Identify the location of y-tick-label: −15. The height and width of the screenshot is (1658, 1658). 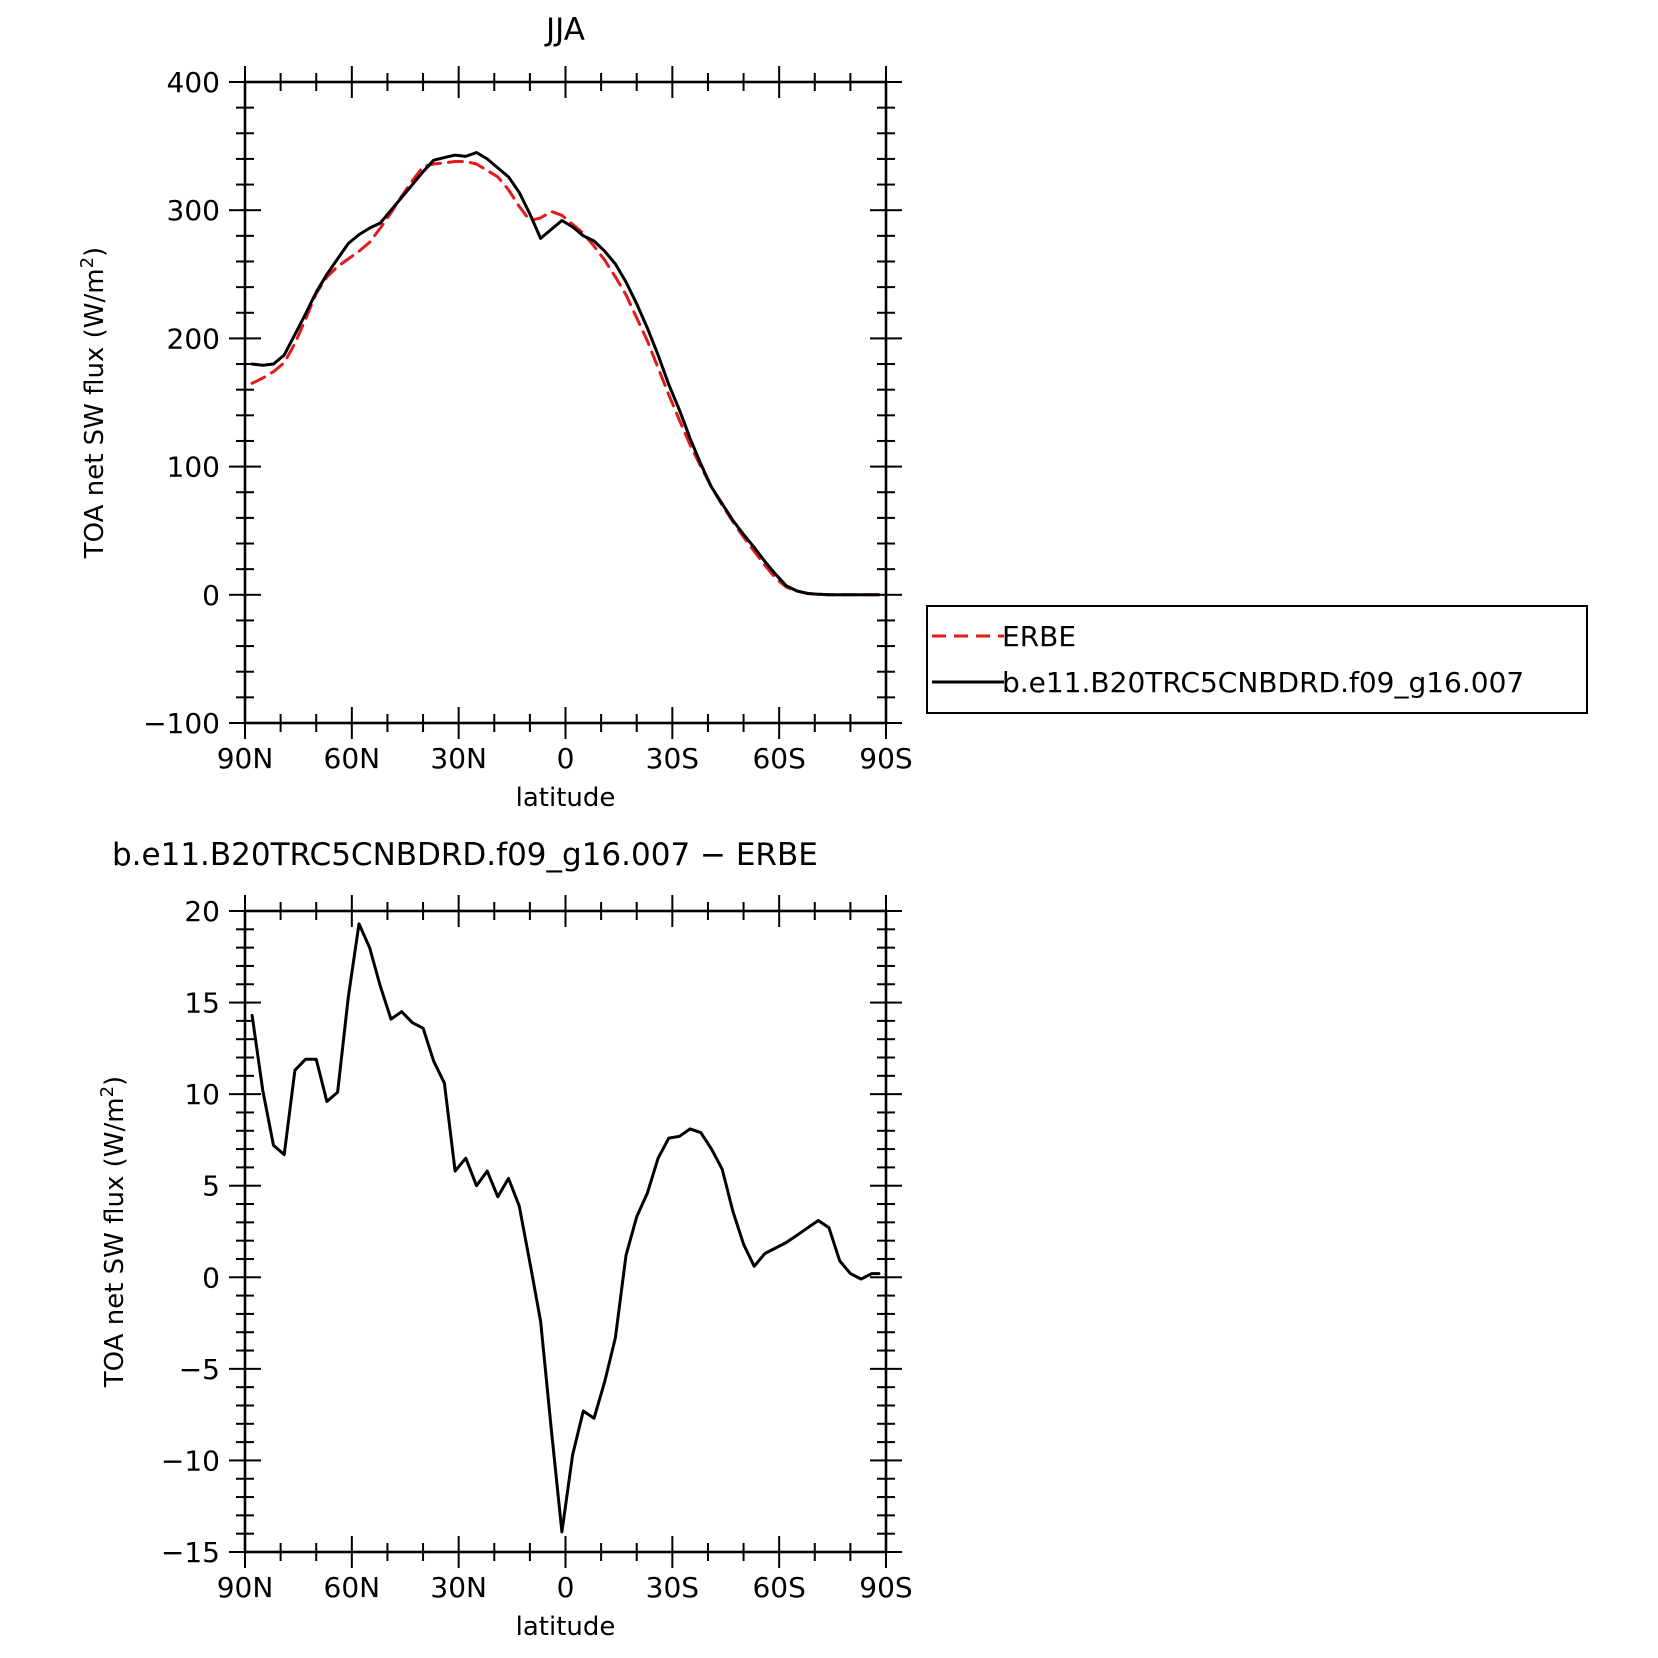
(190, 1552).